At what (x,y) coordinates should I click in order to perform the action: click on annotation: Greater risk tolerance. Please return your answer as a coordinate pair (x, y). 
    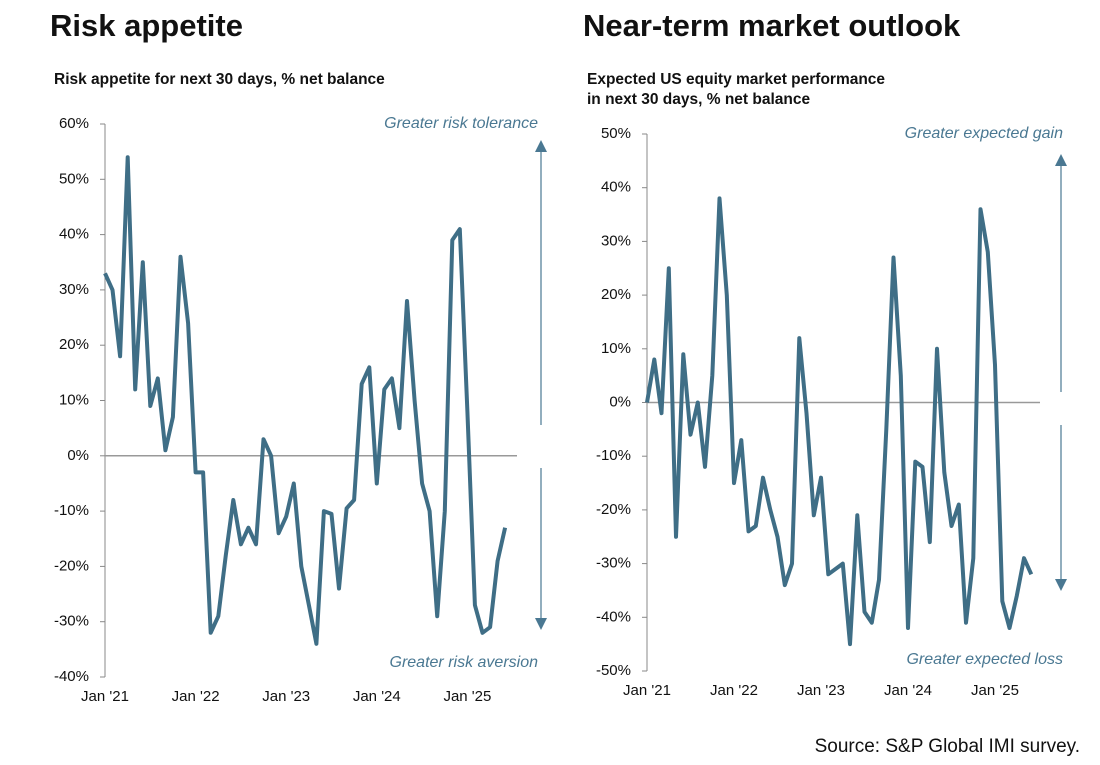
    Looking at the image, I should click on (461, 123).